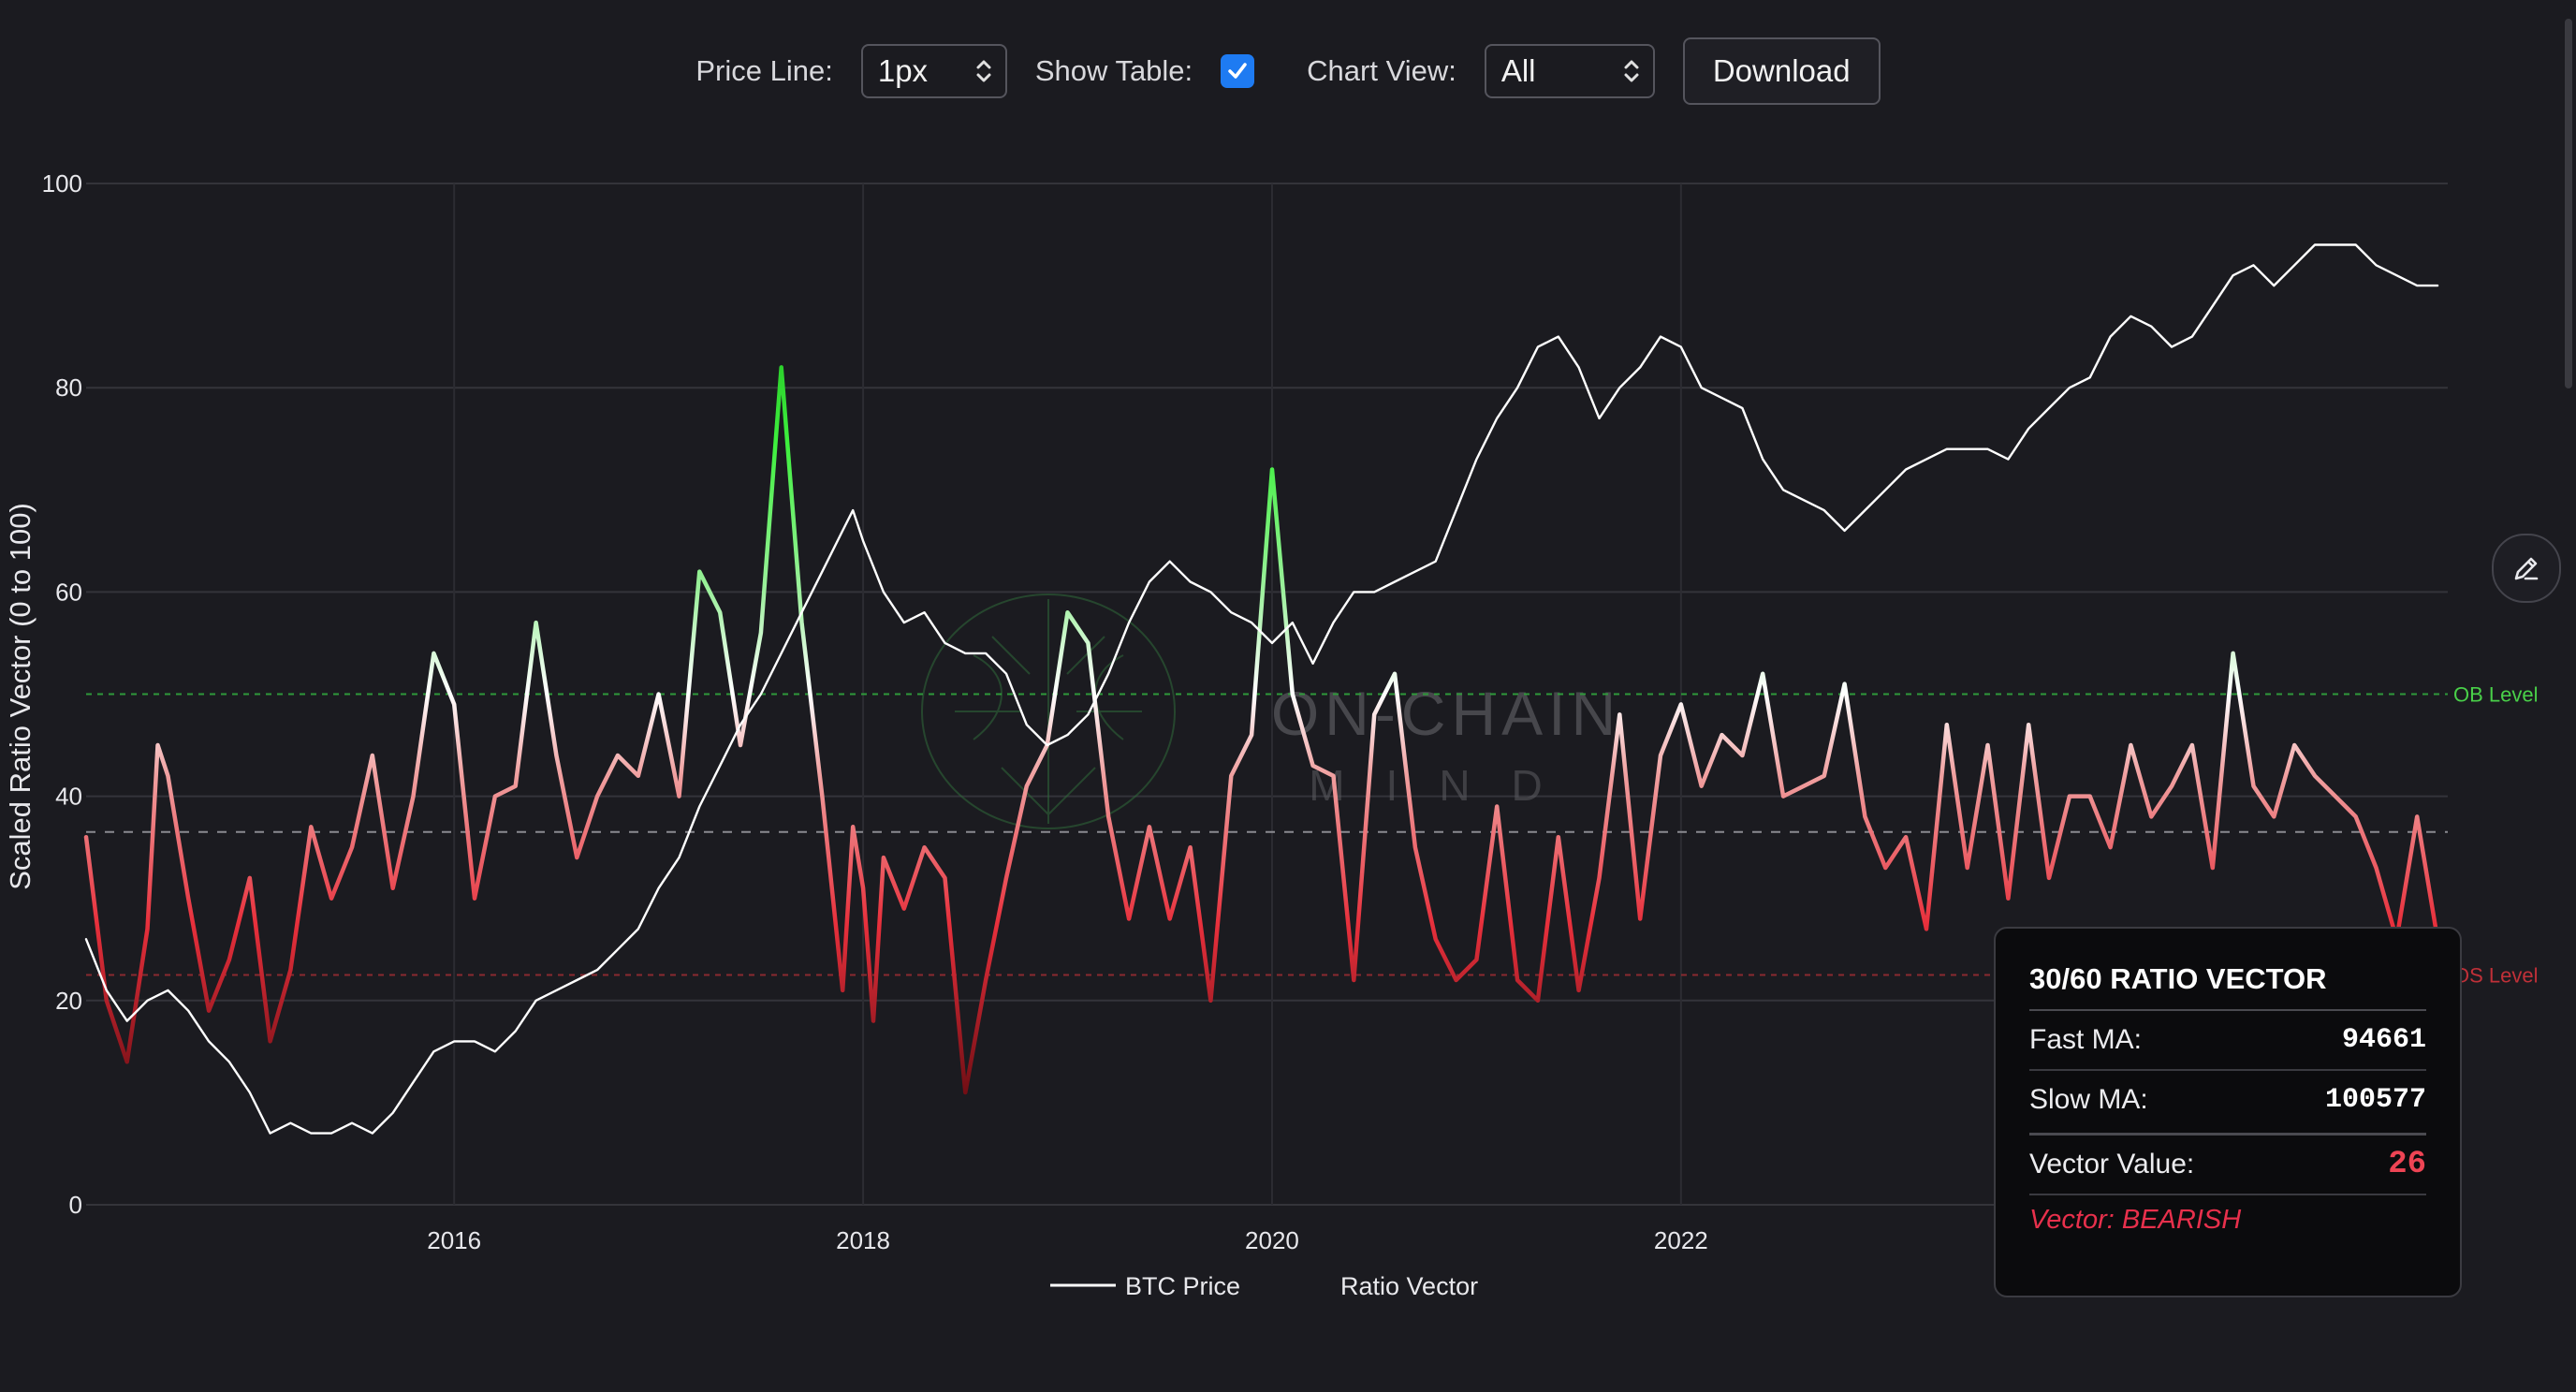 Image resolution: width=2576 pixels, height=1392 pixels. Describe the element at coordinates (2112, 1165) in the screenshot. I see `vector-value-label: Vector Value:` at that location.